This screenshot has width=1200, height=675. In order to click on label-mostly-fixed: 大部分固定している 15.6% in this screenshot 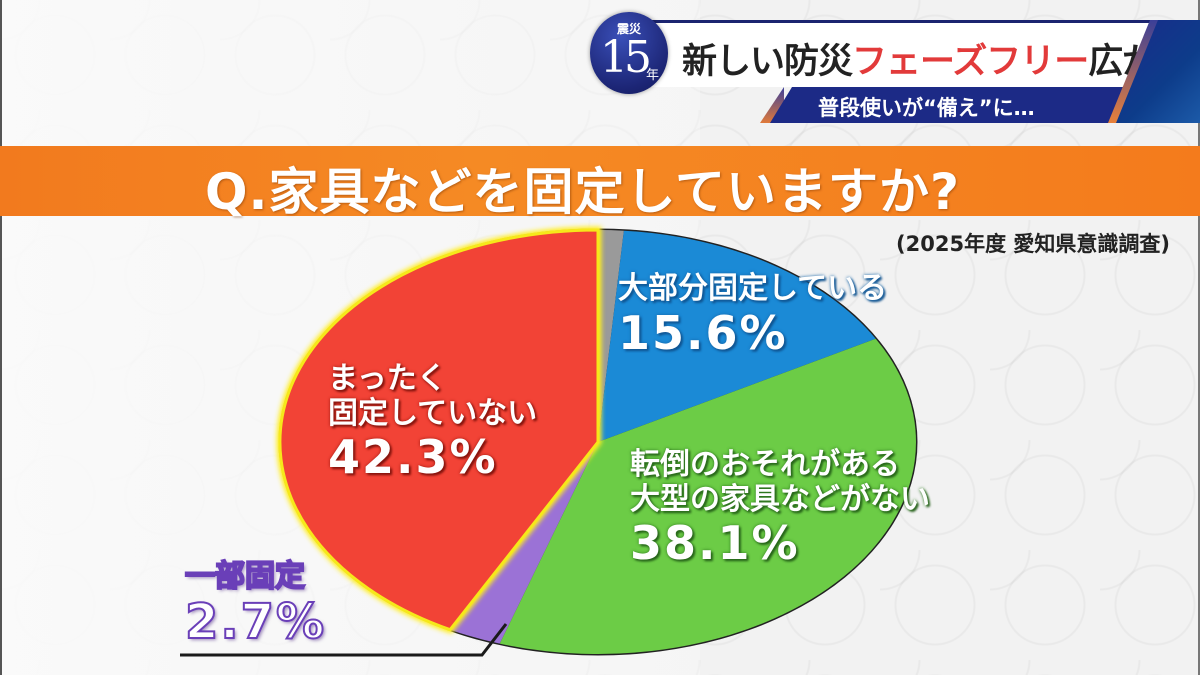, I will do `click(753, 315)`.